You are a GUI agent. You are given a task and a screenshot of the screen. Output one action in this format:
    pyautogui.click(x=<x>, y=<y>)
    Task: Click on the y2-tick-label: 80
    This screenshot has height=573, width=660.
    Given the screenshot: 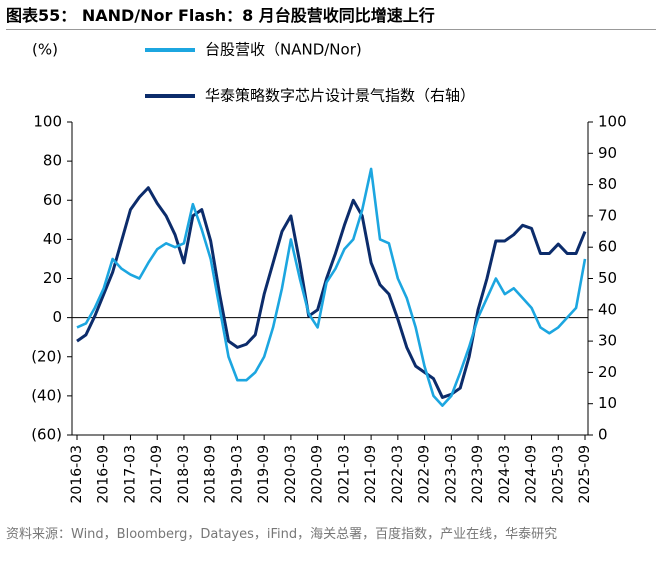 What is the action you would take?
    pyautogui.click(x=607, y=184)
    